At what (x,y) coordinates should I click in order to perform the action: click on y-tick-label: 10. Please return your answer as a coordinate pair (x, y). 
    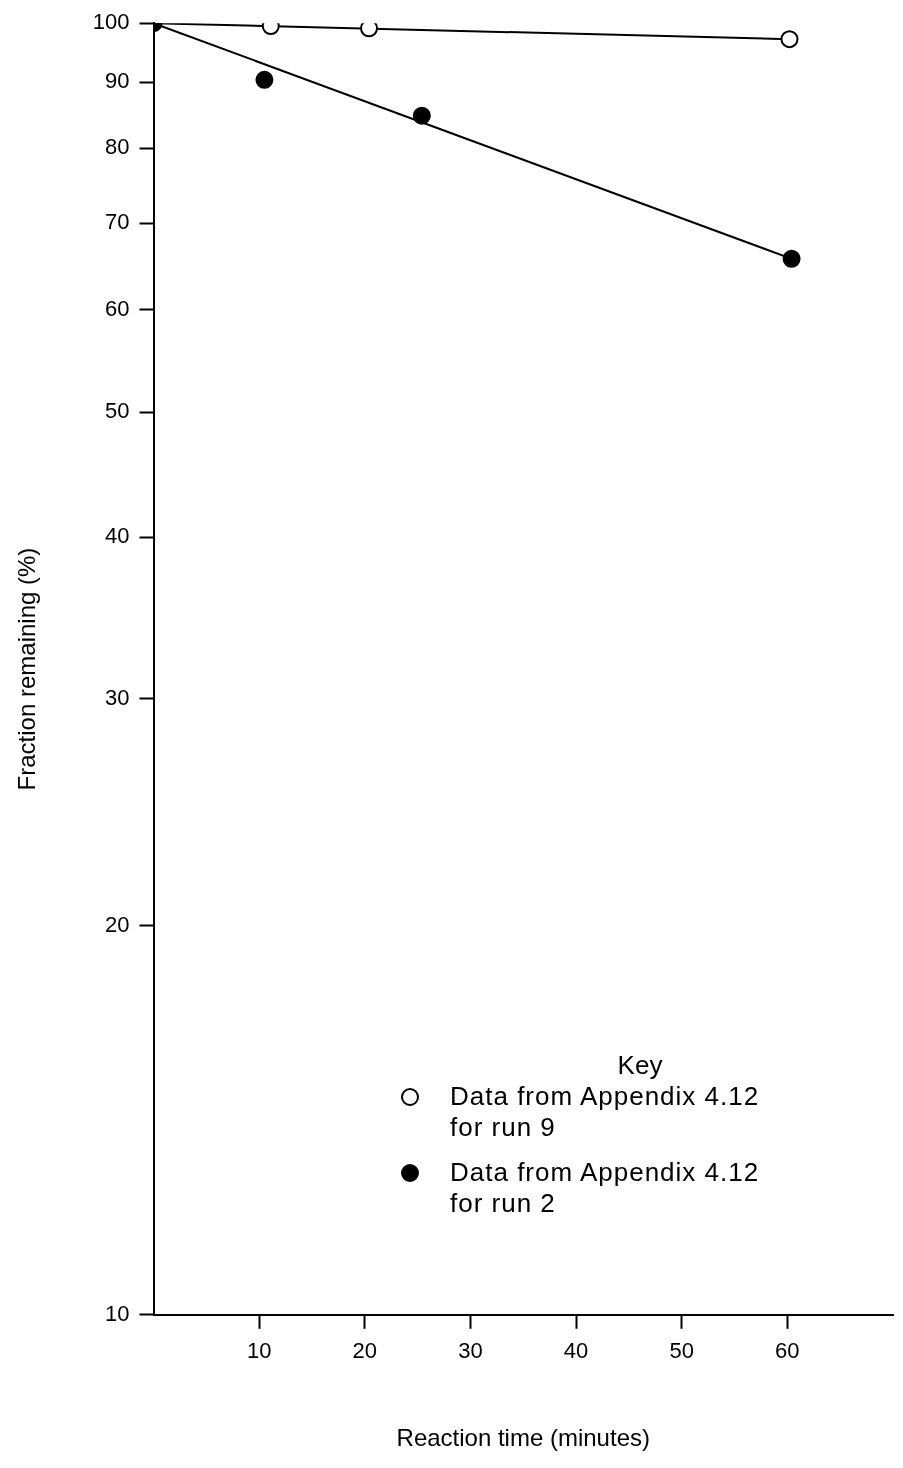
    Looking at the image, I should click on (117, 1313).